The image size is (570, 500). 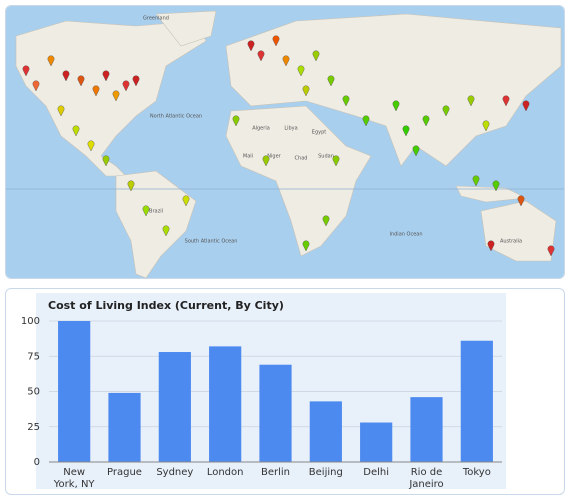 I want to click on x-tick-label: New York, NY, so click(x=74, y=478).